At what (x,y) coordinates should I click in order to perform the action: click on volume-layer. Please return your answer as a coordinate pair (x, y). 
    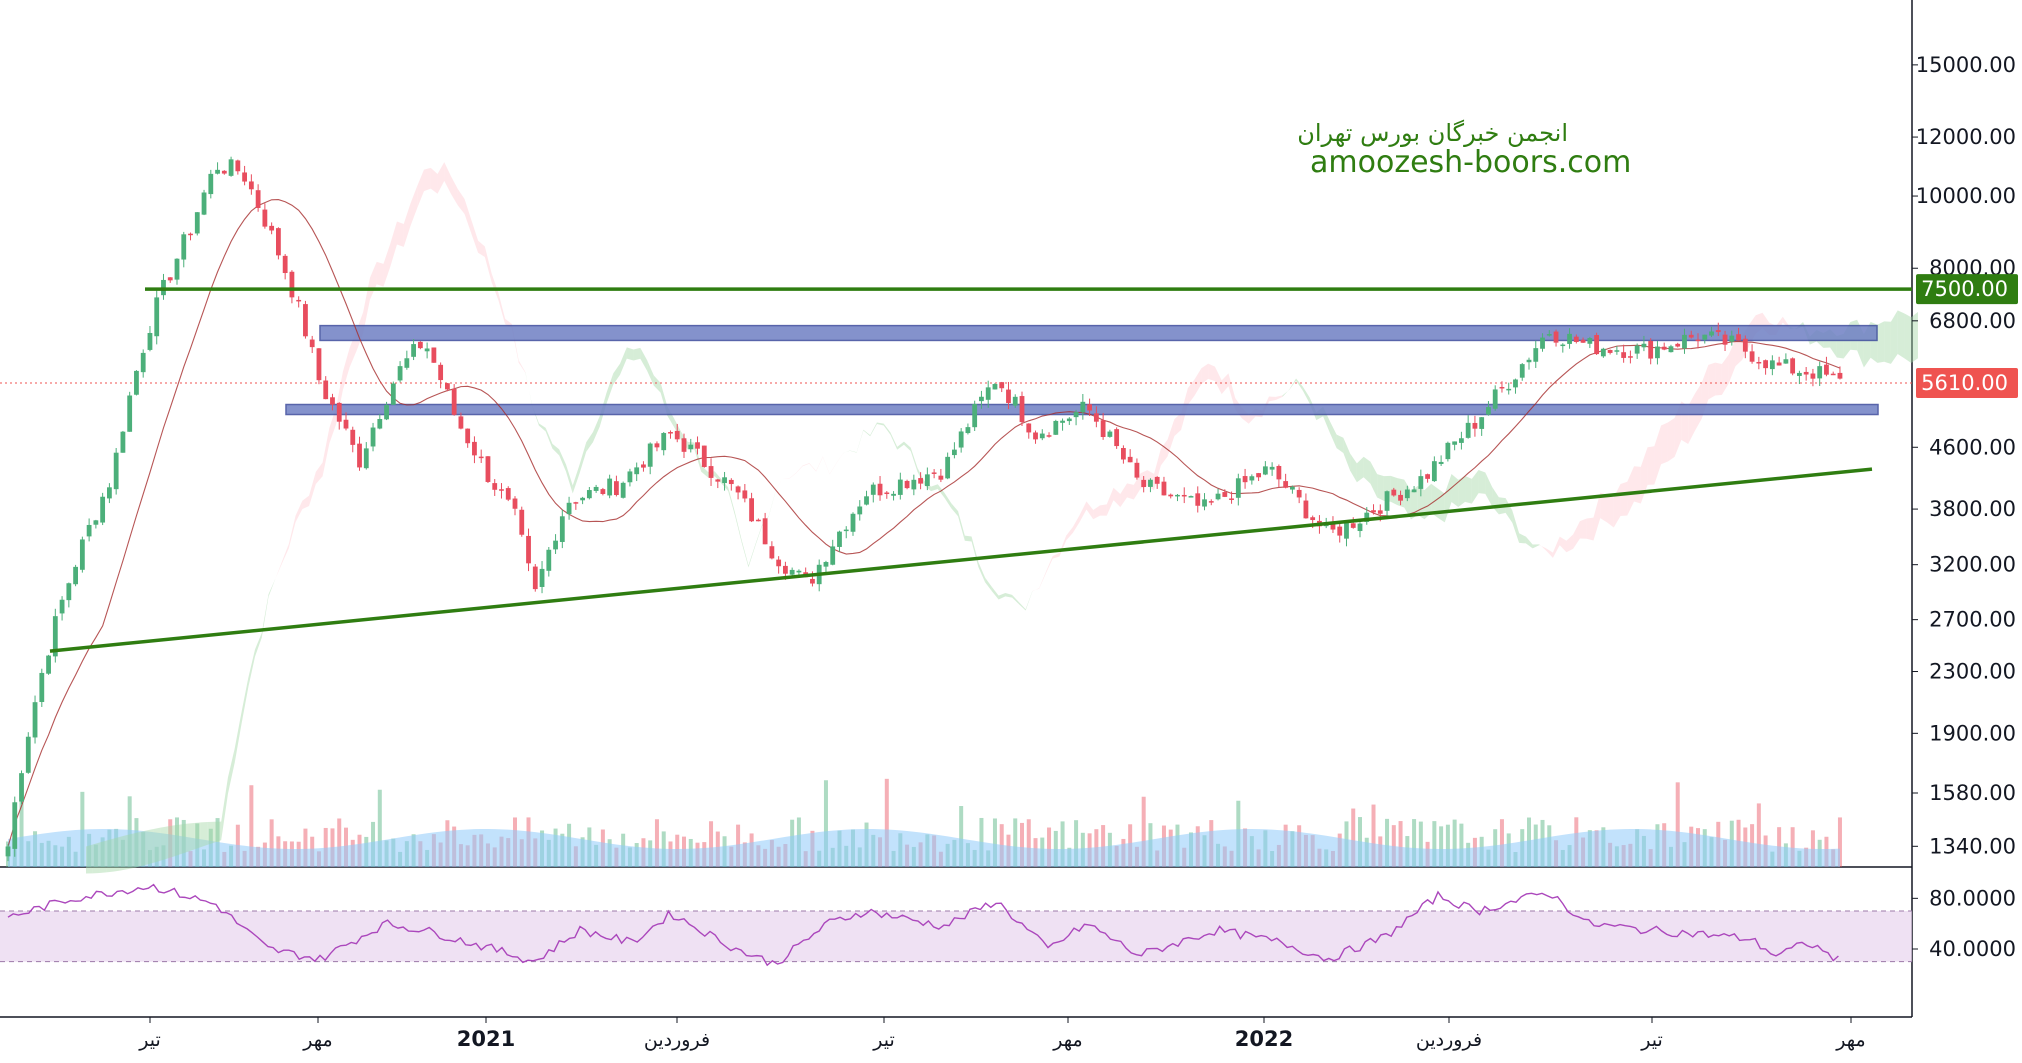
    Looking at the image, I should click on (924, 822).